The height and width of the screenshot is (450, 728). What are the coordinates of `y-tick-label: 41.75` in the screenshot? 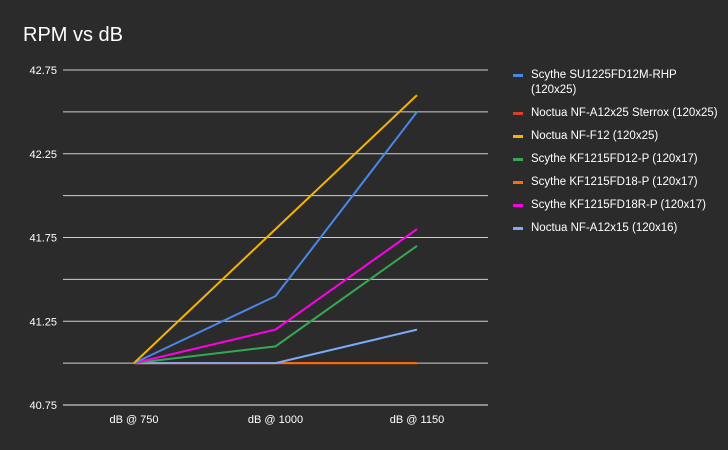 It's located at (43, 239).